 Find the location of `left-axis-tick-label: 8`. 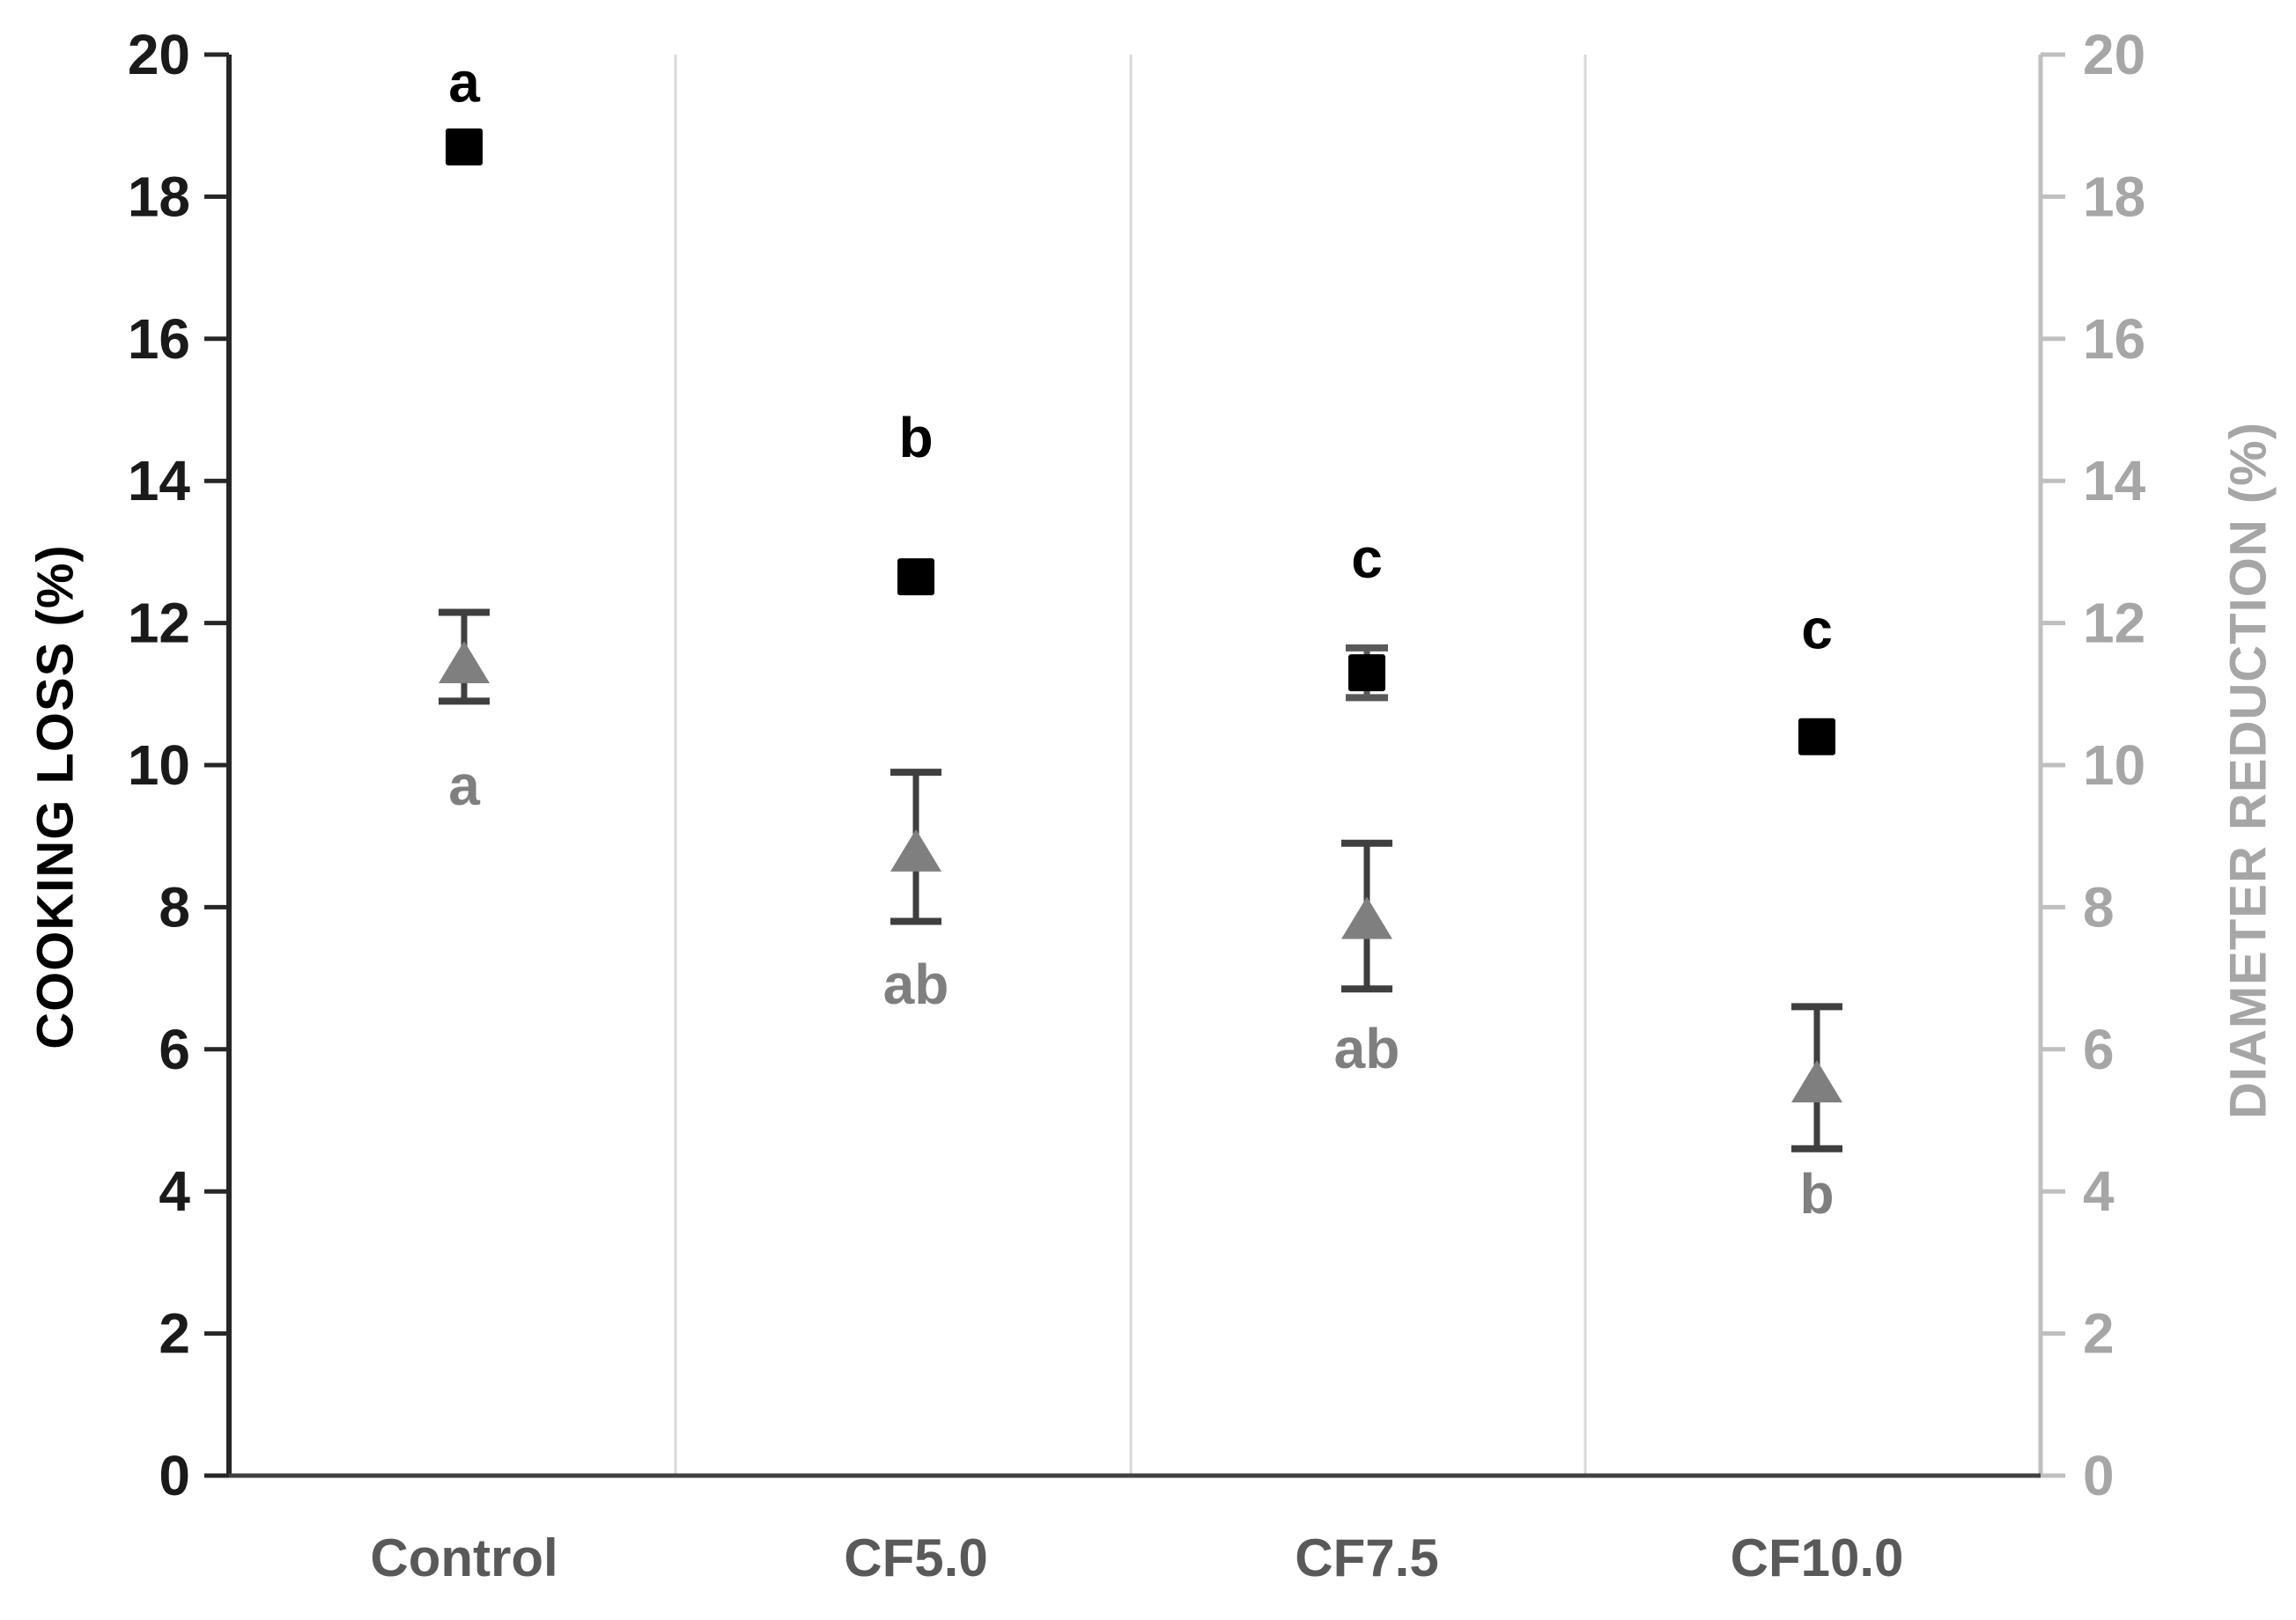

left-axis-tick-label: 8 is located at coordinates (174, 907).